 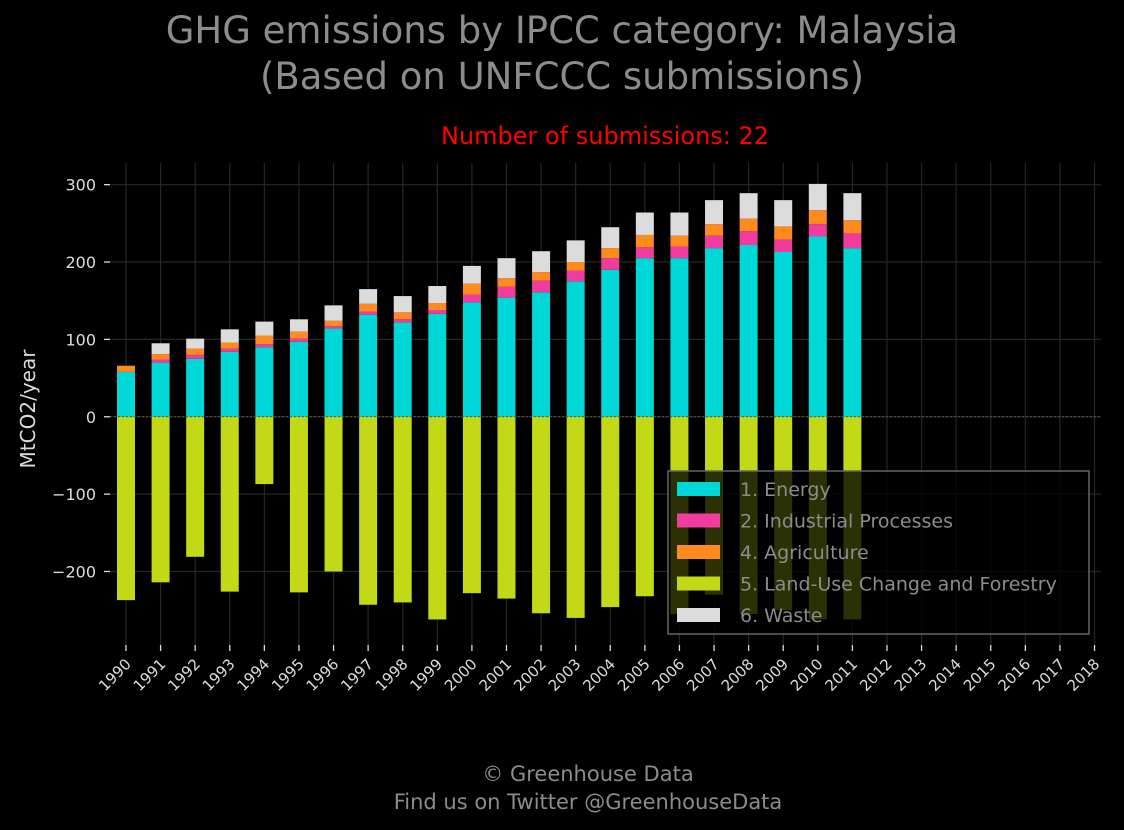 What do you see at coordinates (1014, 675) in the screenshot?
I see `x-tick-label: 2016` at bounding box center [1014, 675].